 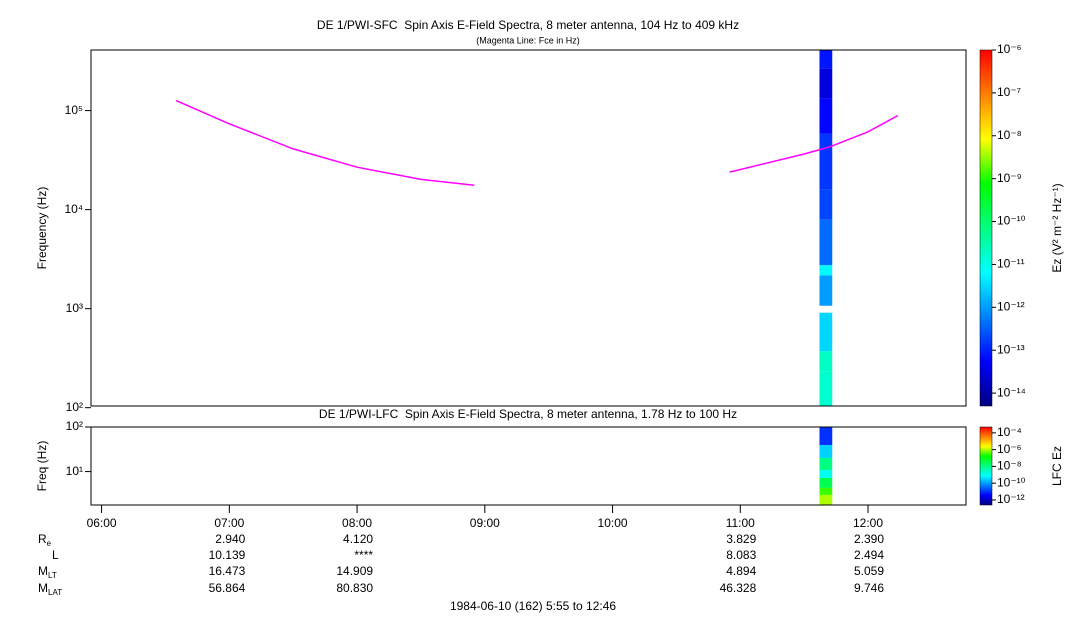 What do you see at coordinates (869, 588) in the screenshot?
I see `ephemeris-value: 9.746` at bounding box center [869, 588].